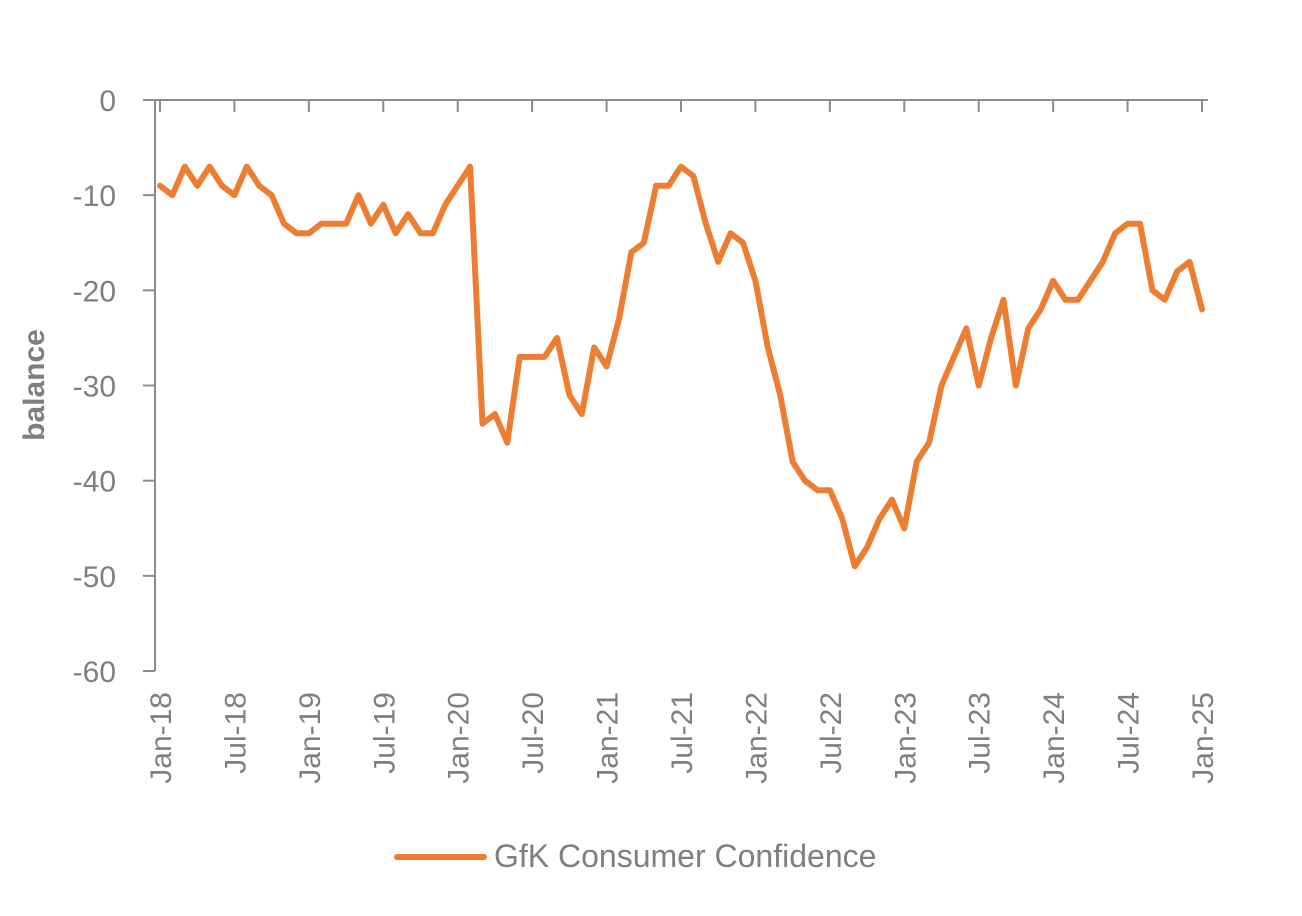  I want to click on x-tick-label: Jan-21, so click(608, 738).